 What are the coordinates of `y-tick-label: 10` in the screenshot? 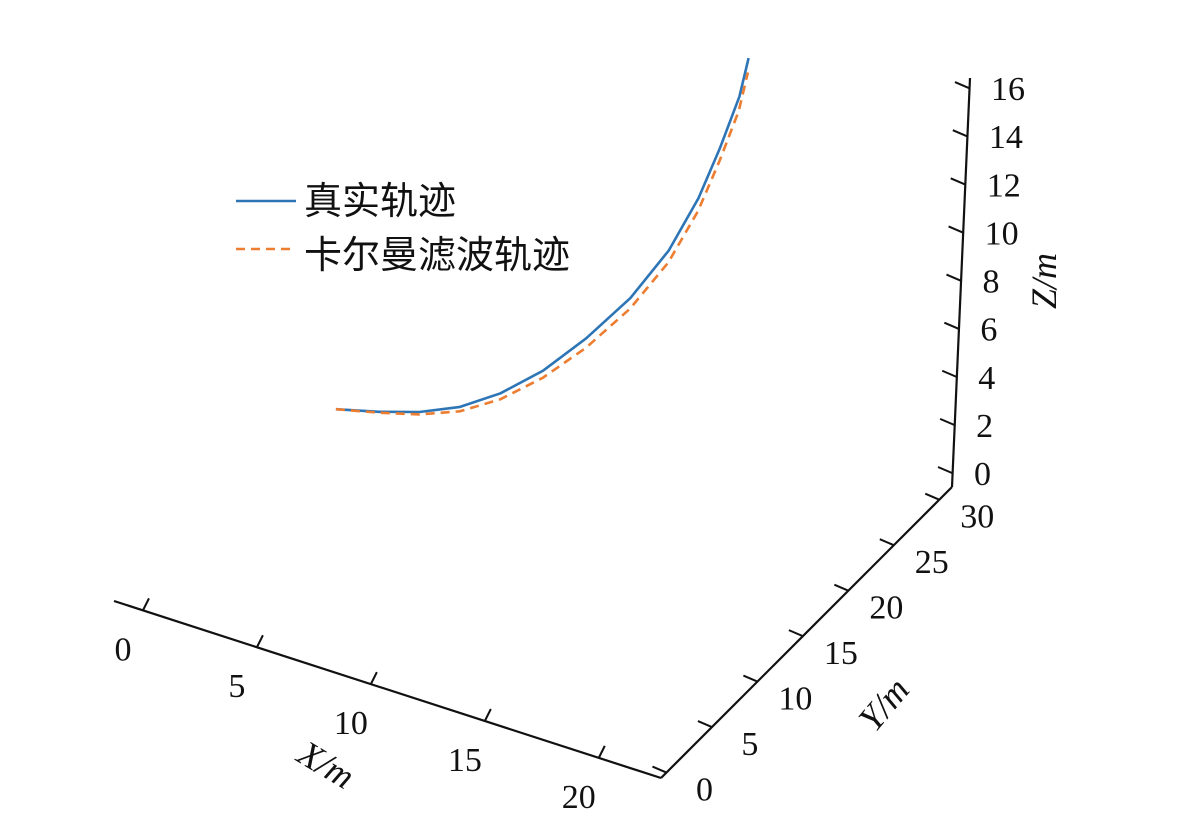 It's located at (795, 699).